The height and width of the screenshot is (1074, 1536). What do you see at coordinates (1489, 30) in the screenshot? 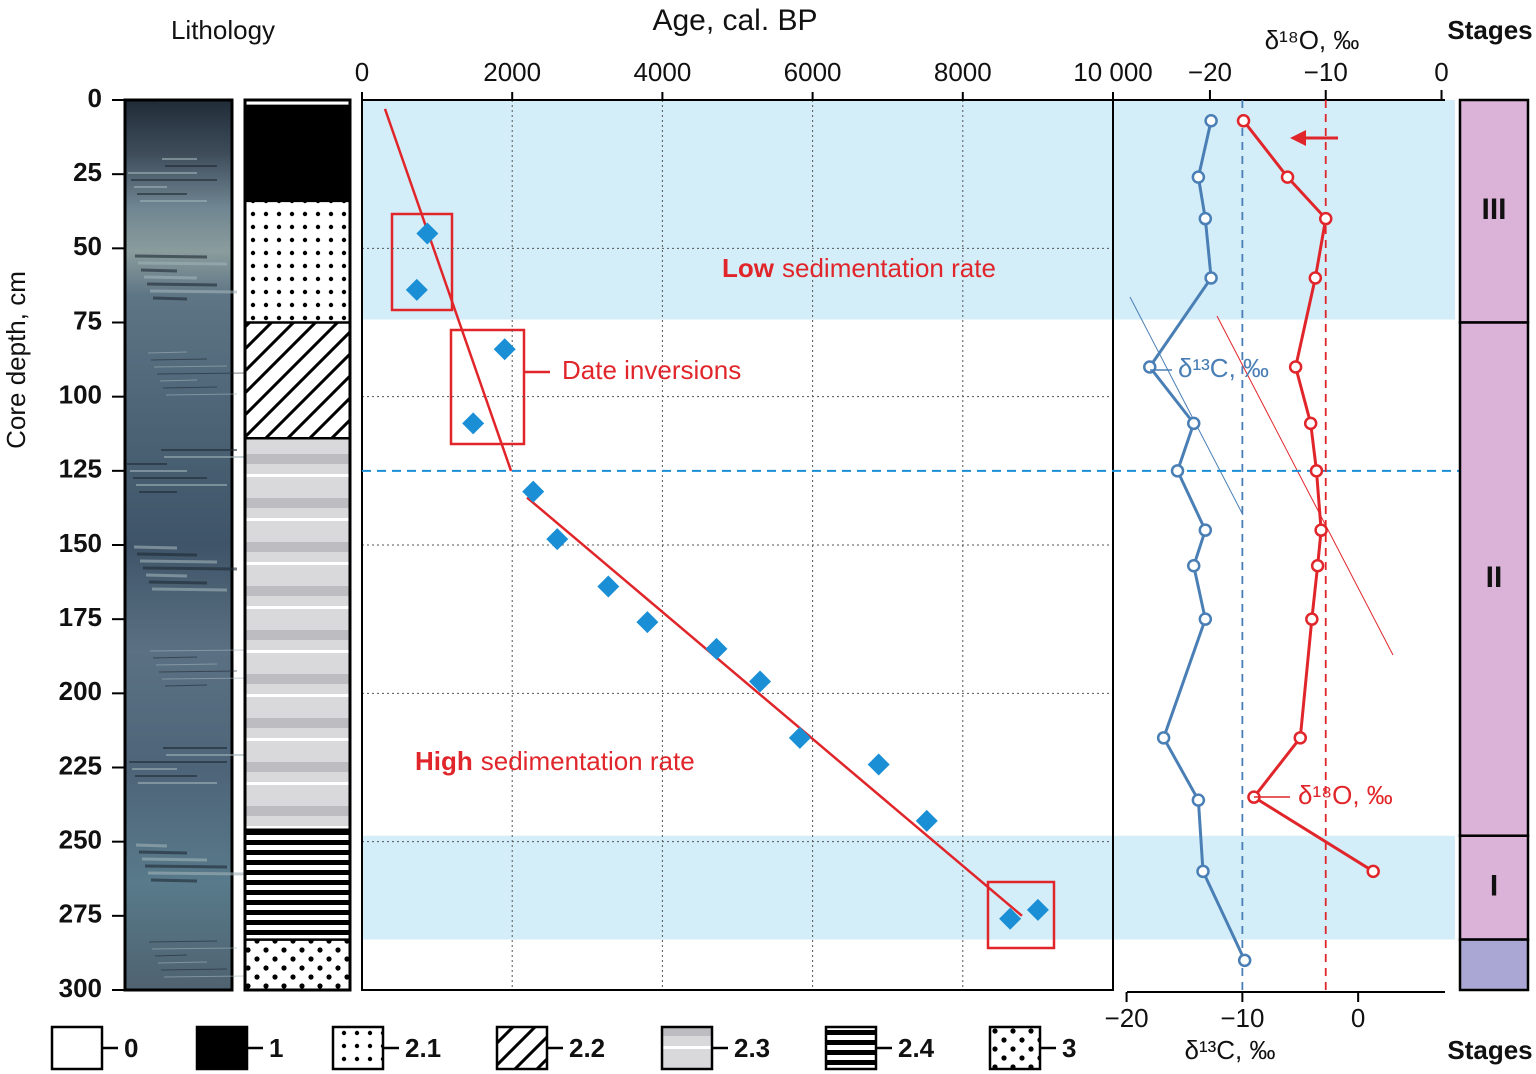
I see `stages-title: Stages` at bounding box center [1489, 30].